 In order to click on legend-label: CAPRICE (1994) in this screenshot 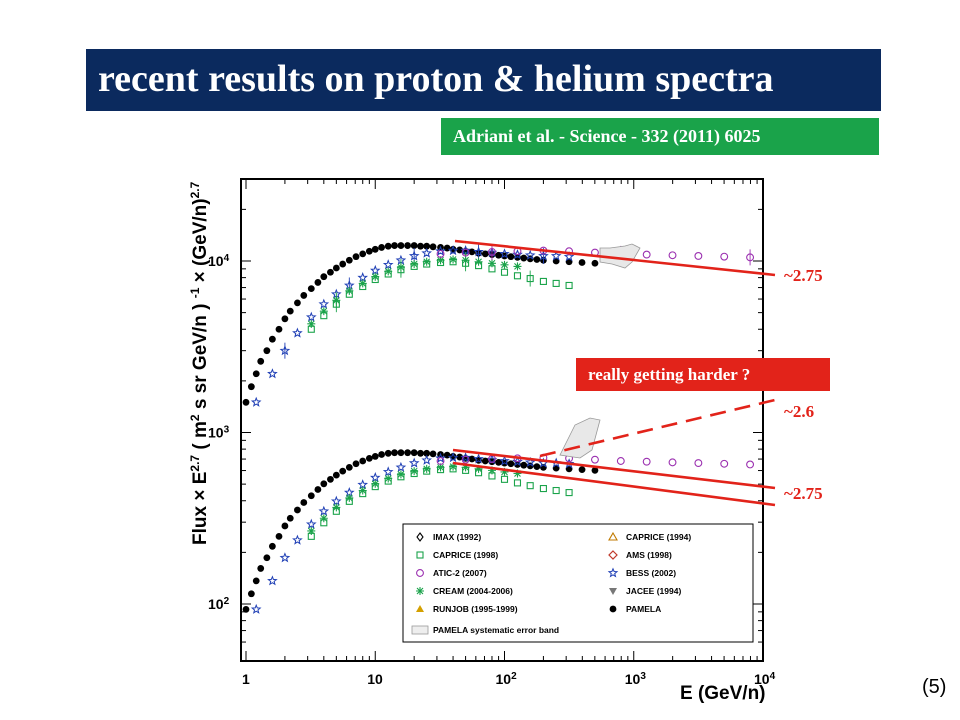, I will do `click(658, 537)`.